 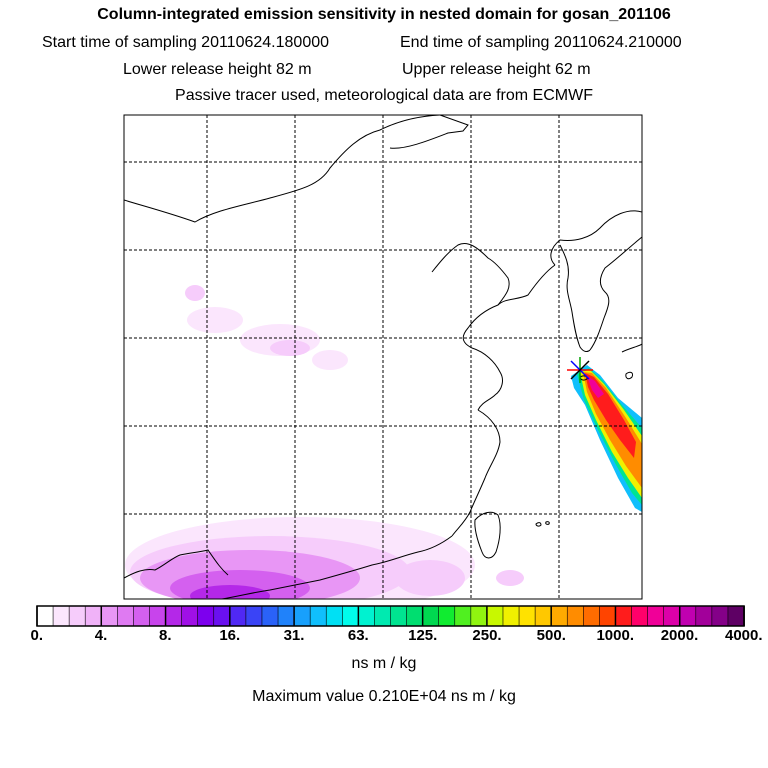 I want to click on colorbar-tick-label: 4000., so click(x=744, y=635).